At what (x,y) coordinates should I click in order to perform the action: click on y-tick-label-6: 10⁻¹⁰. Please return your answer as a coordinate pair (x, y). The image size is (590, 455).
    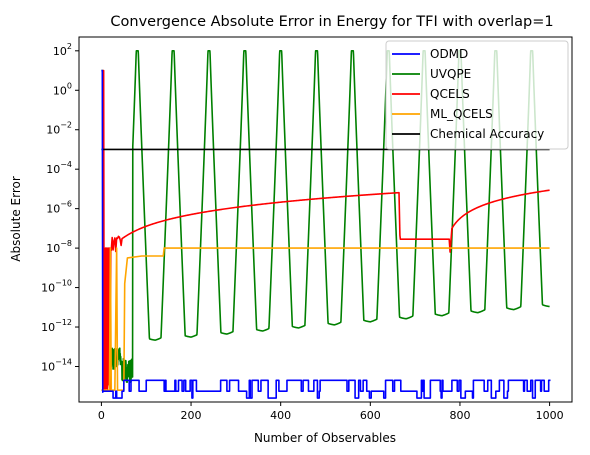
    Looking at the image, I should click on (56, 287).